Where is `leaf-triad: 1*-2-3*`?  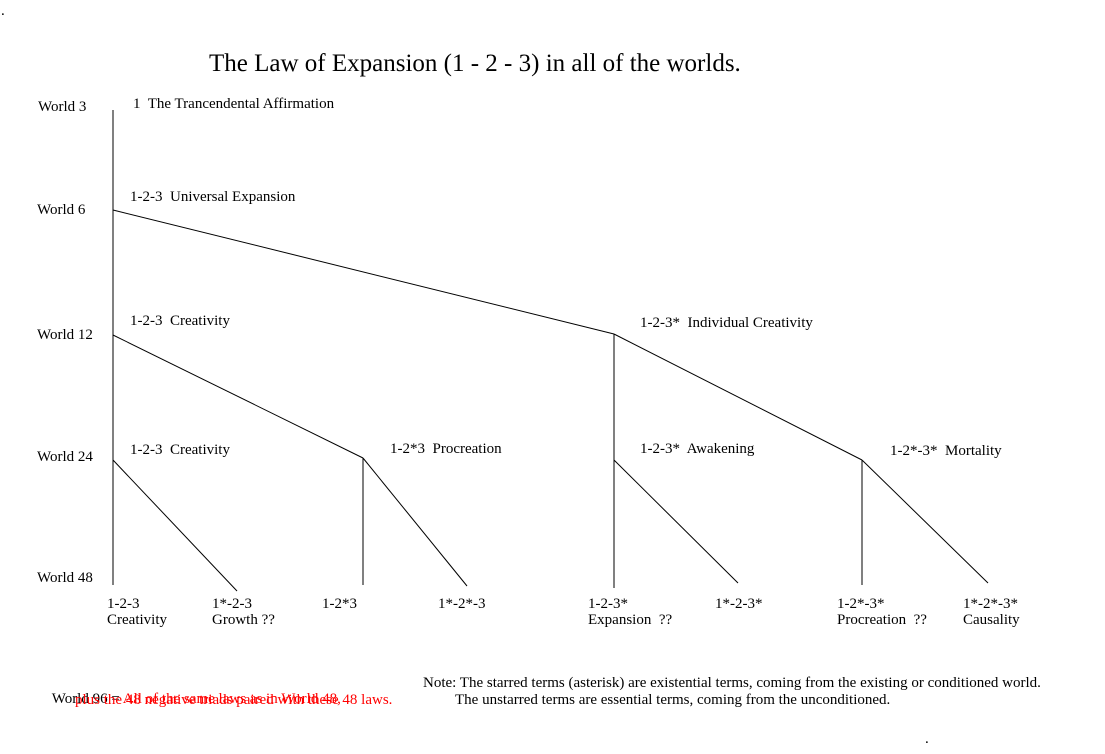
leaf-triad: 1*-2-3* is located at coordinates (739, 604).